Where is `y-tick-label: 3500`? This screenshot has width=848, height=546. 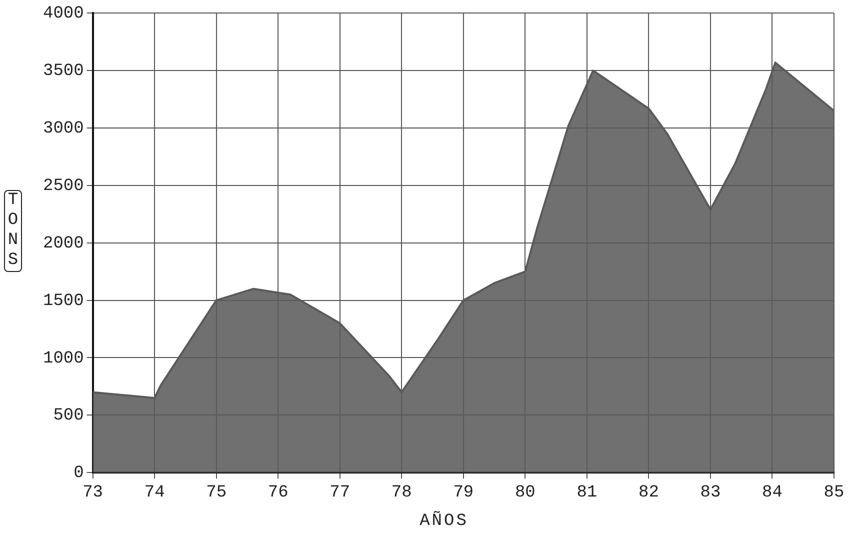 y-tick-label: 3500 is located at coordinates (63, 72).